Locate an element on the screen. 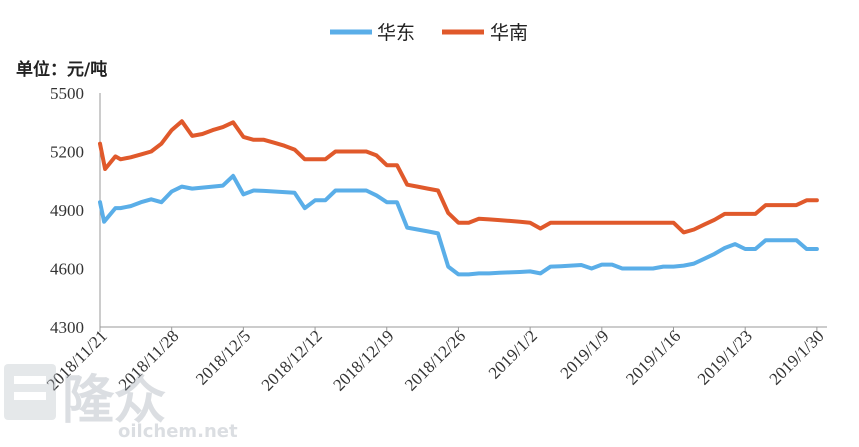  legend-label-huadong: 华东 is located at coordinates (396, 33).